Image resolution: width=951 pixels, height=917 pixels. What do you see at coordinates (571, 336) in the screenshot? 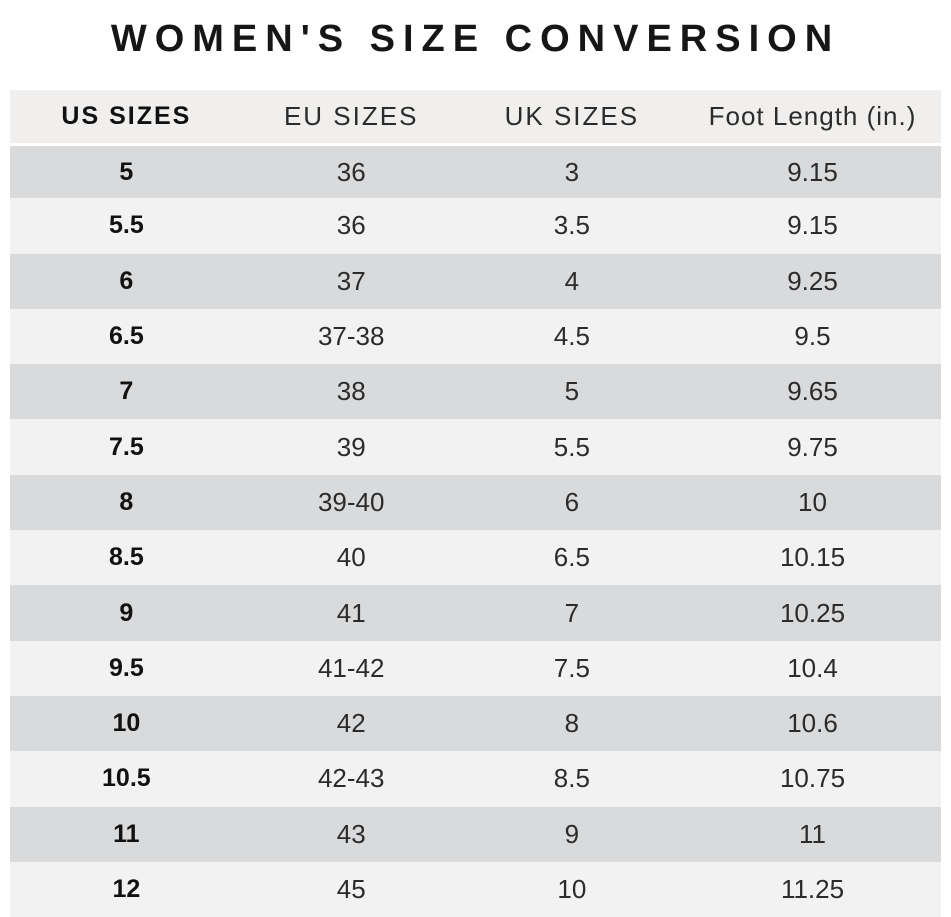
I see `uk-size-cell: 4.5` at bounding box center [571, 336].